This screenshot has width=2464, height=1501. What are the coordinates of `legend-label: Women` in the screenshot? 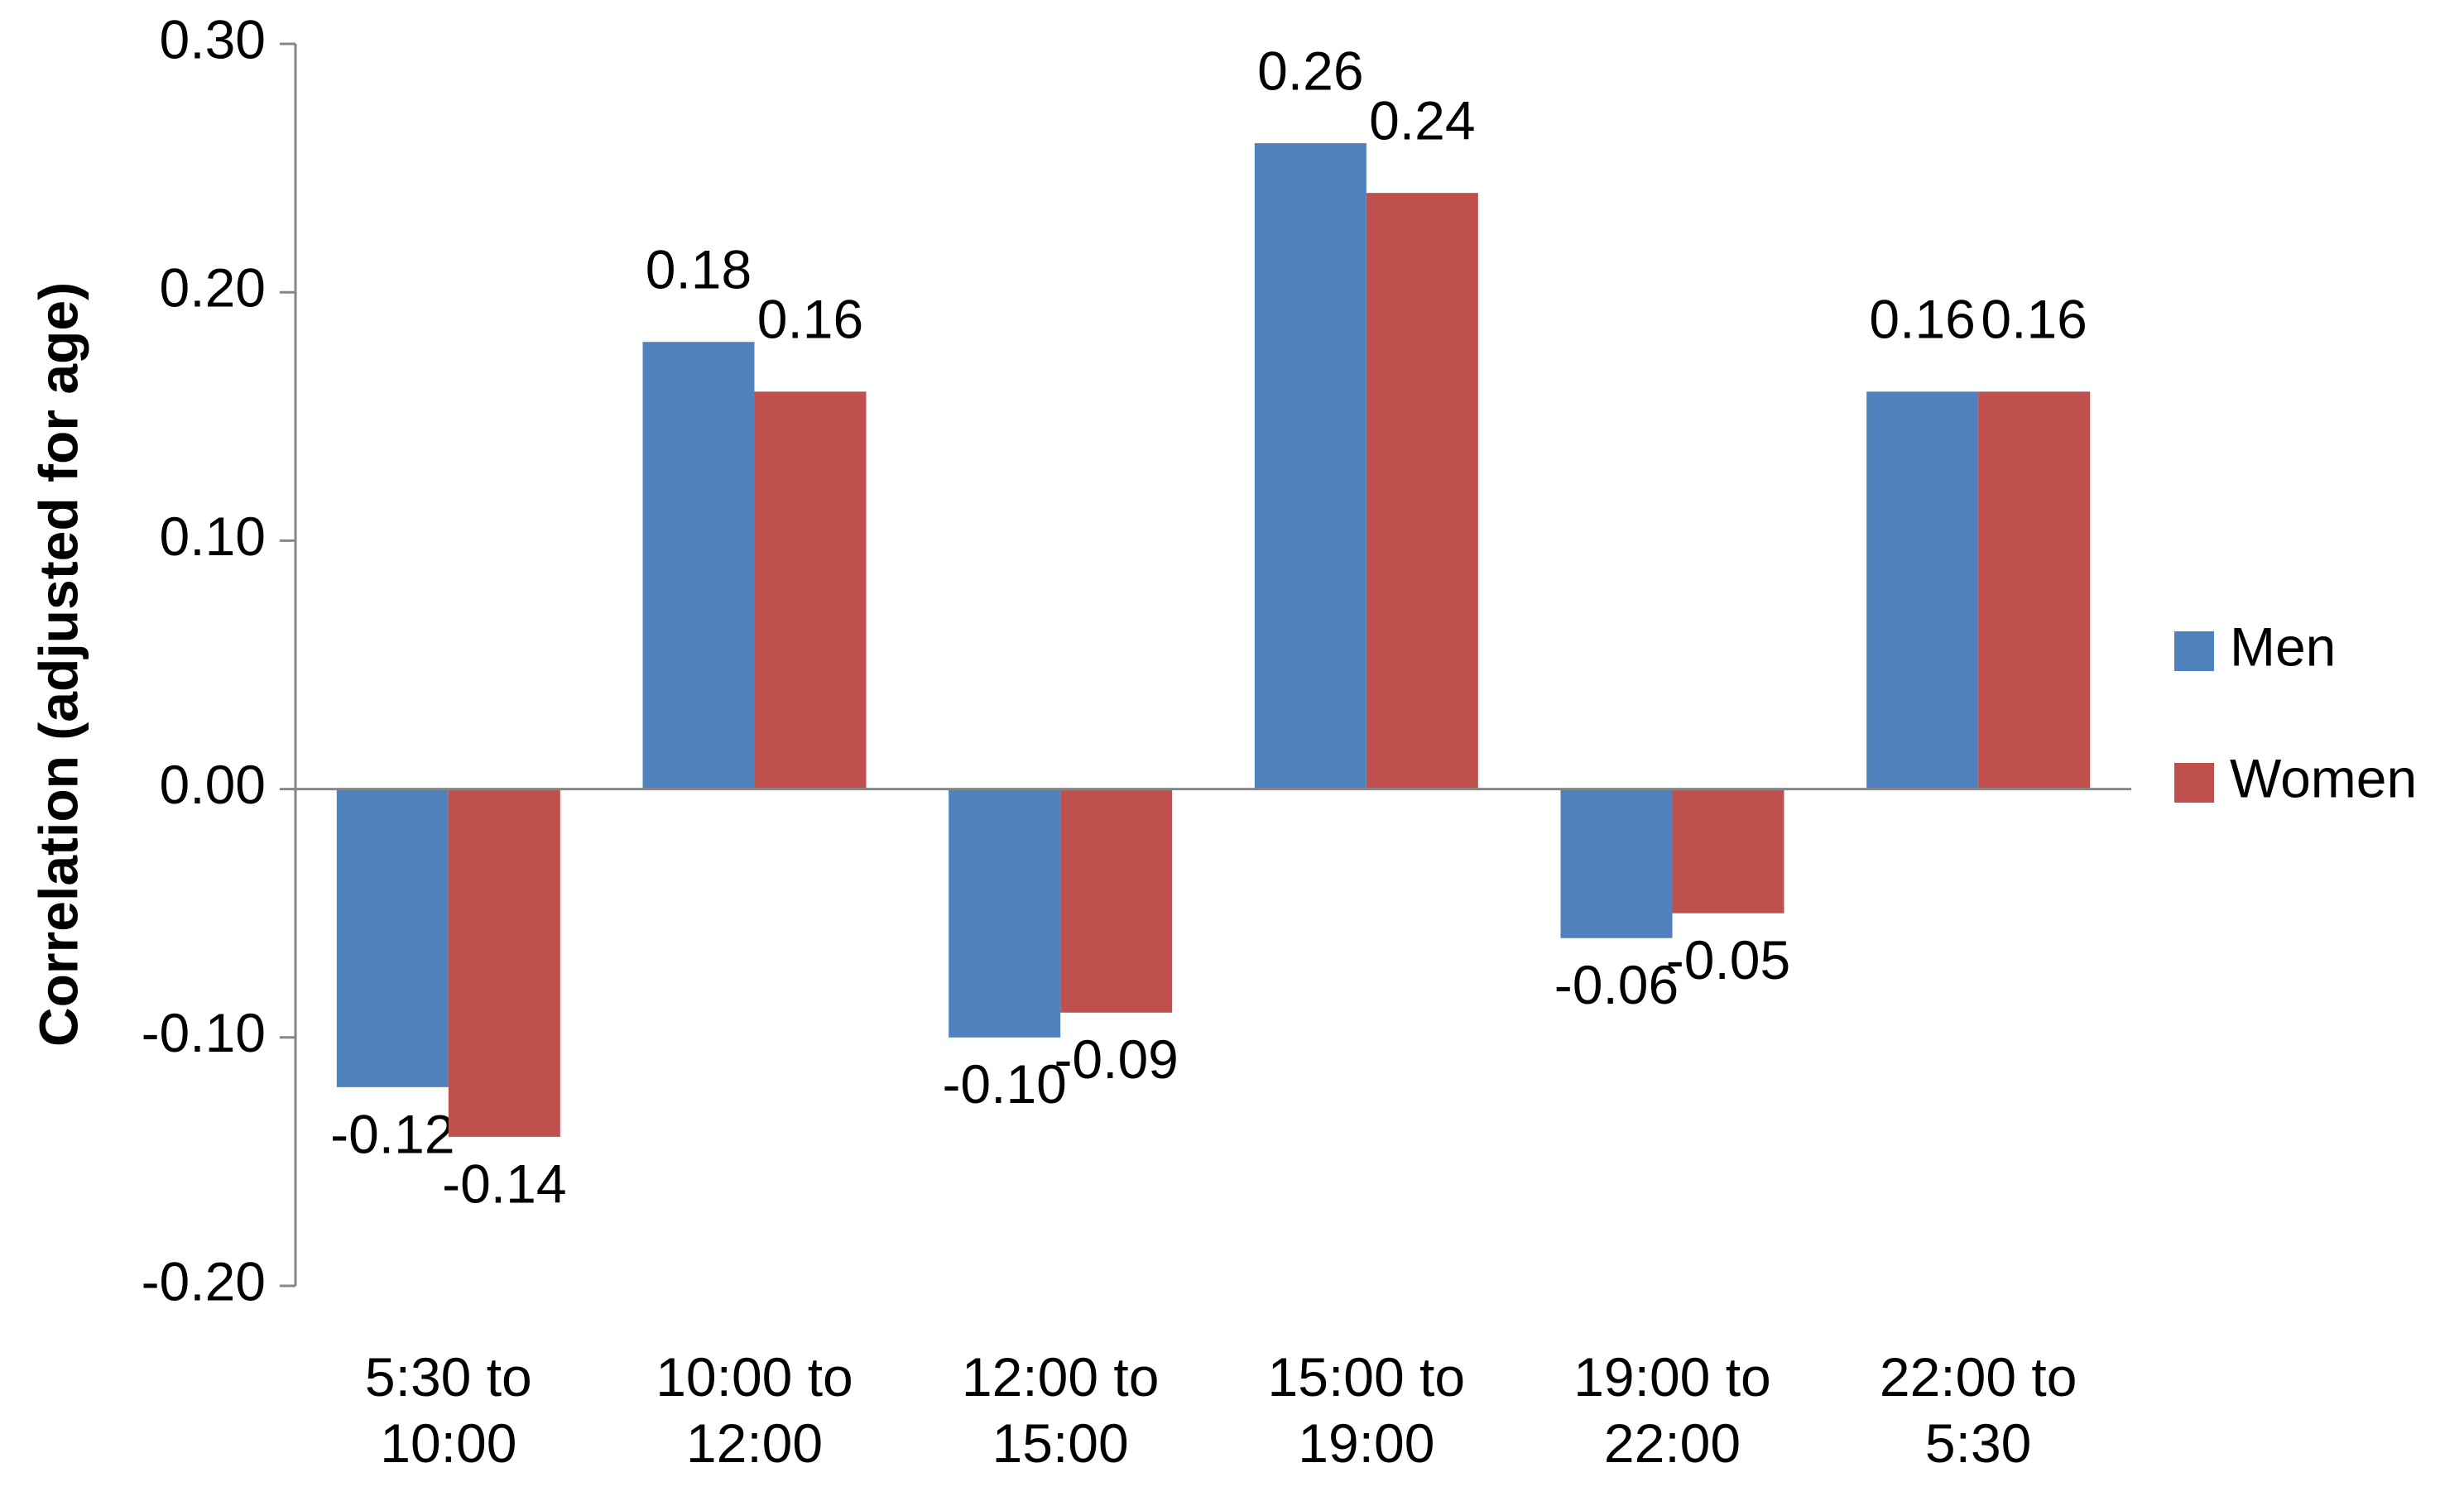 It's located at (2323, 778).